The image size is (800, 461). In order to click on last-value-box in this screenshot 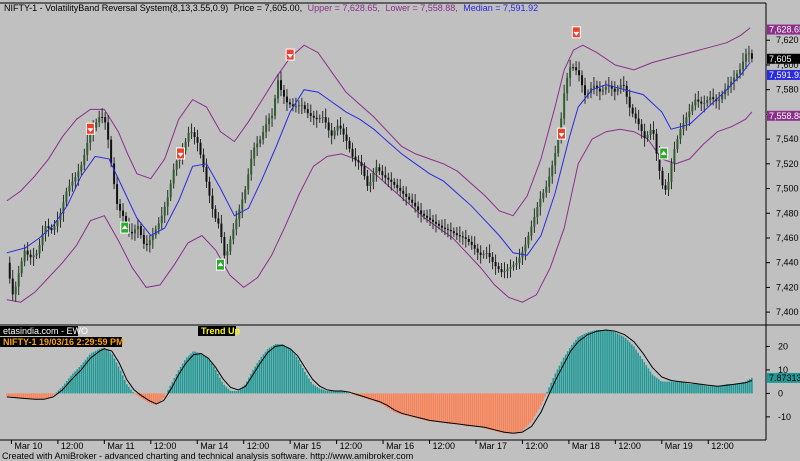, I will do `click(783, 74)`.